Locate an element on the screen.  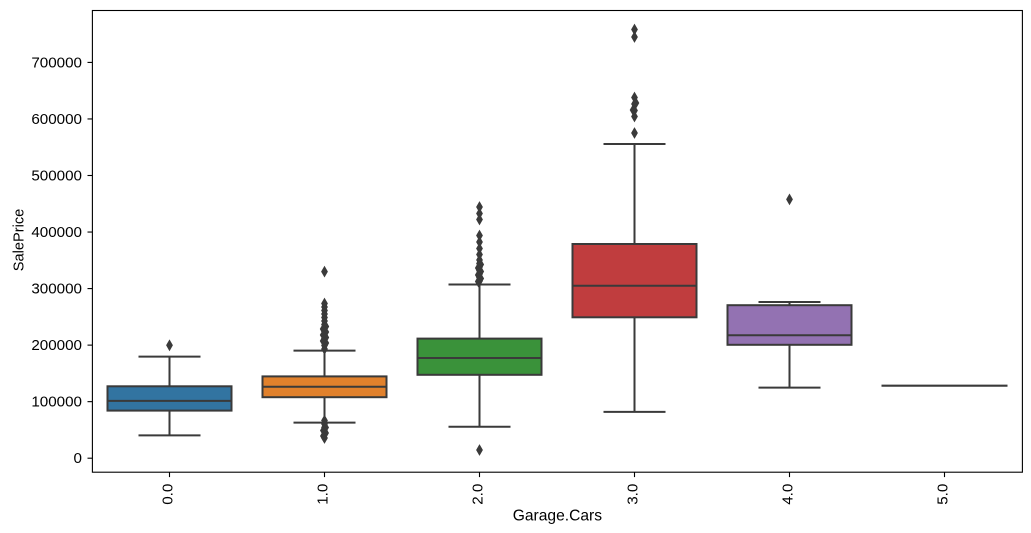
svg-text: 5.0 is located at coordinates (942, 494).